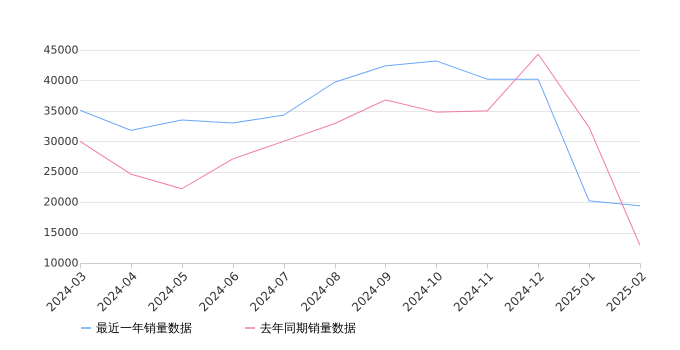 This screenshot has height=350, width=680. What do you see at coordinates (61, 171) in the screenshot?
I see `y-tick-label: 25000` at bounding box center [61, 171].